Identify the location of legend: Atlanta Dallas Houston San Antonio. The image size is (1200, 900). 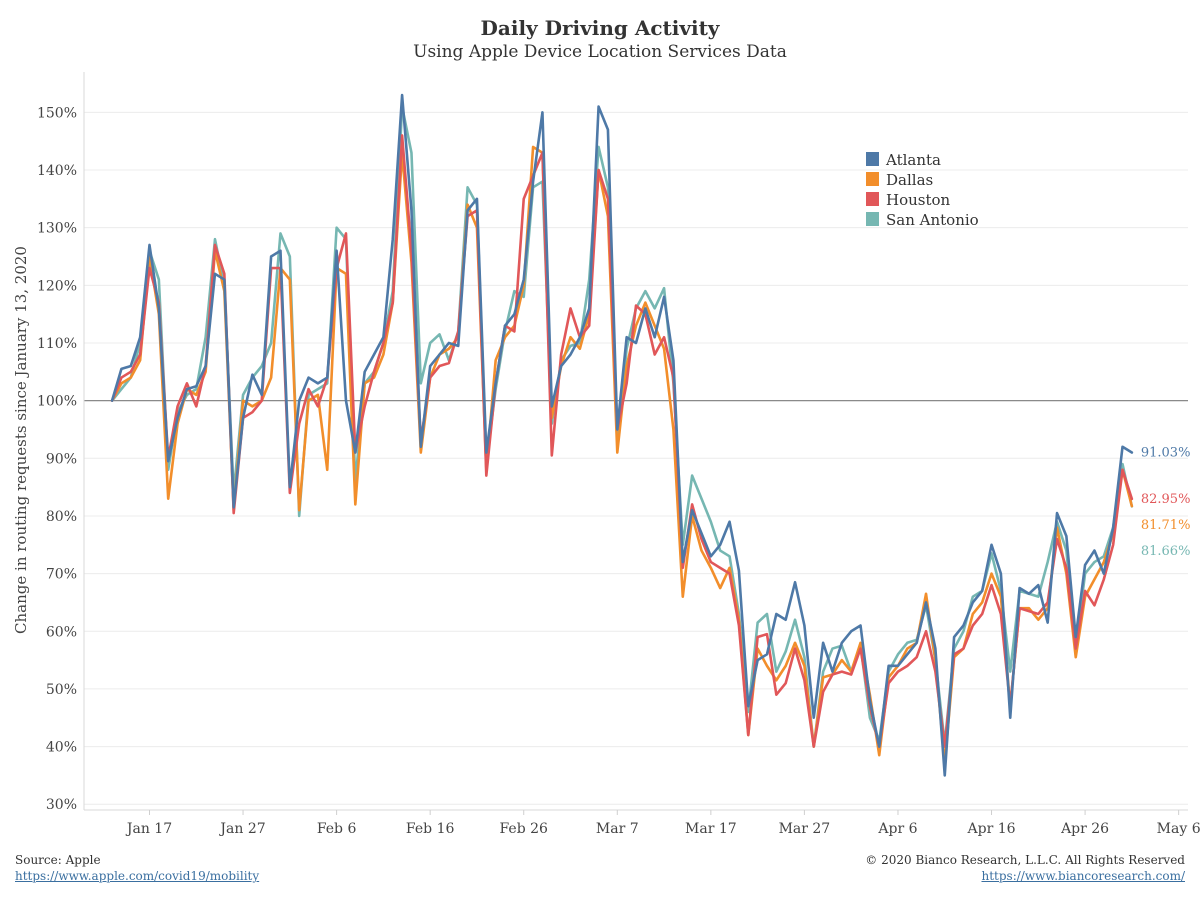
(922, 190).